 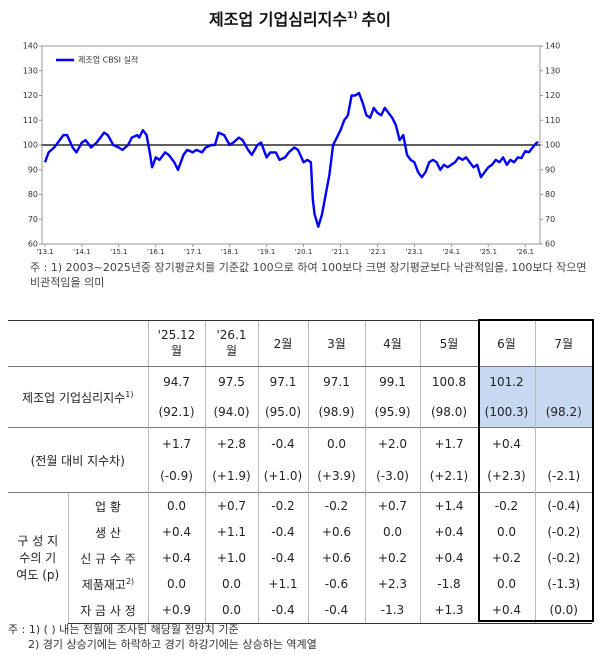 What do you see at coordinates (176, 343) in the screenshot?
I see `column-header: '25.12월` at bounding box center [176, 343].